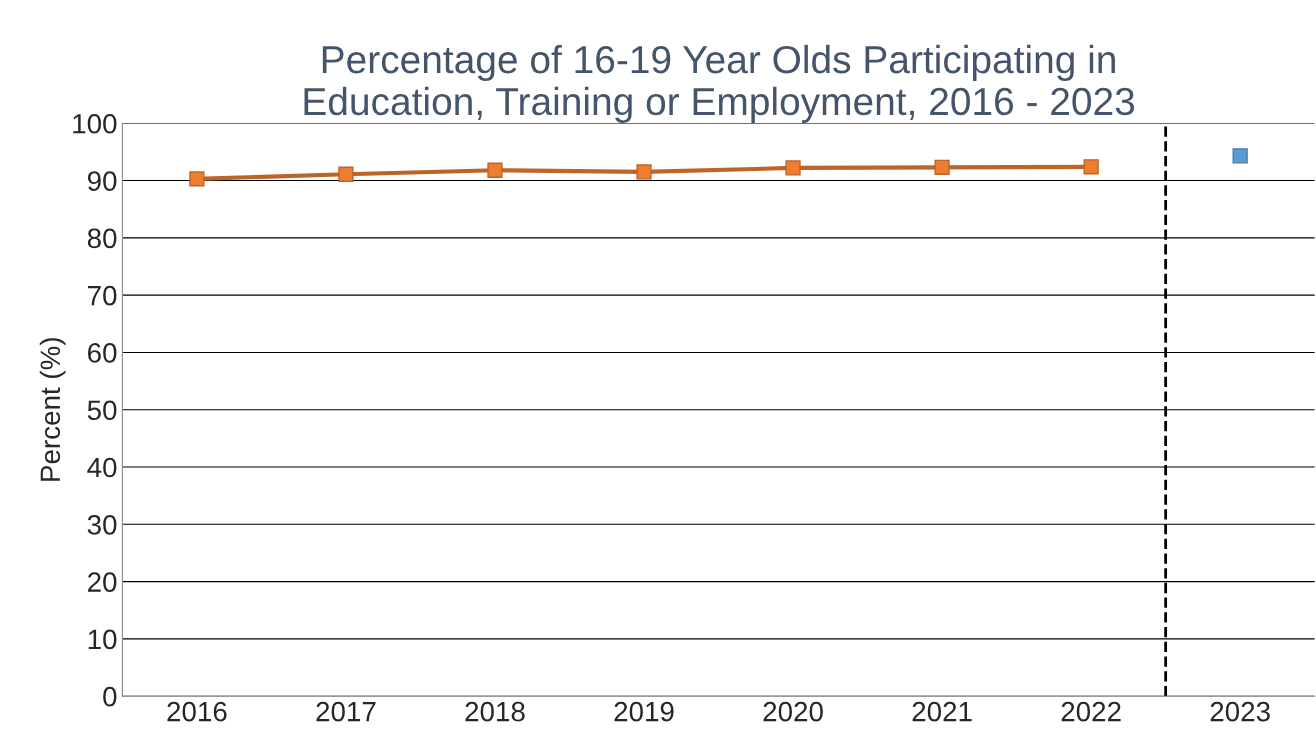 The width and height of the screenshot is (1316, 747). I want to click on x-tick-label: 2021, so click(942, 711).